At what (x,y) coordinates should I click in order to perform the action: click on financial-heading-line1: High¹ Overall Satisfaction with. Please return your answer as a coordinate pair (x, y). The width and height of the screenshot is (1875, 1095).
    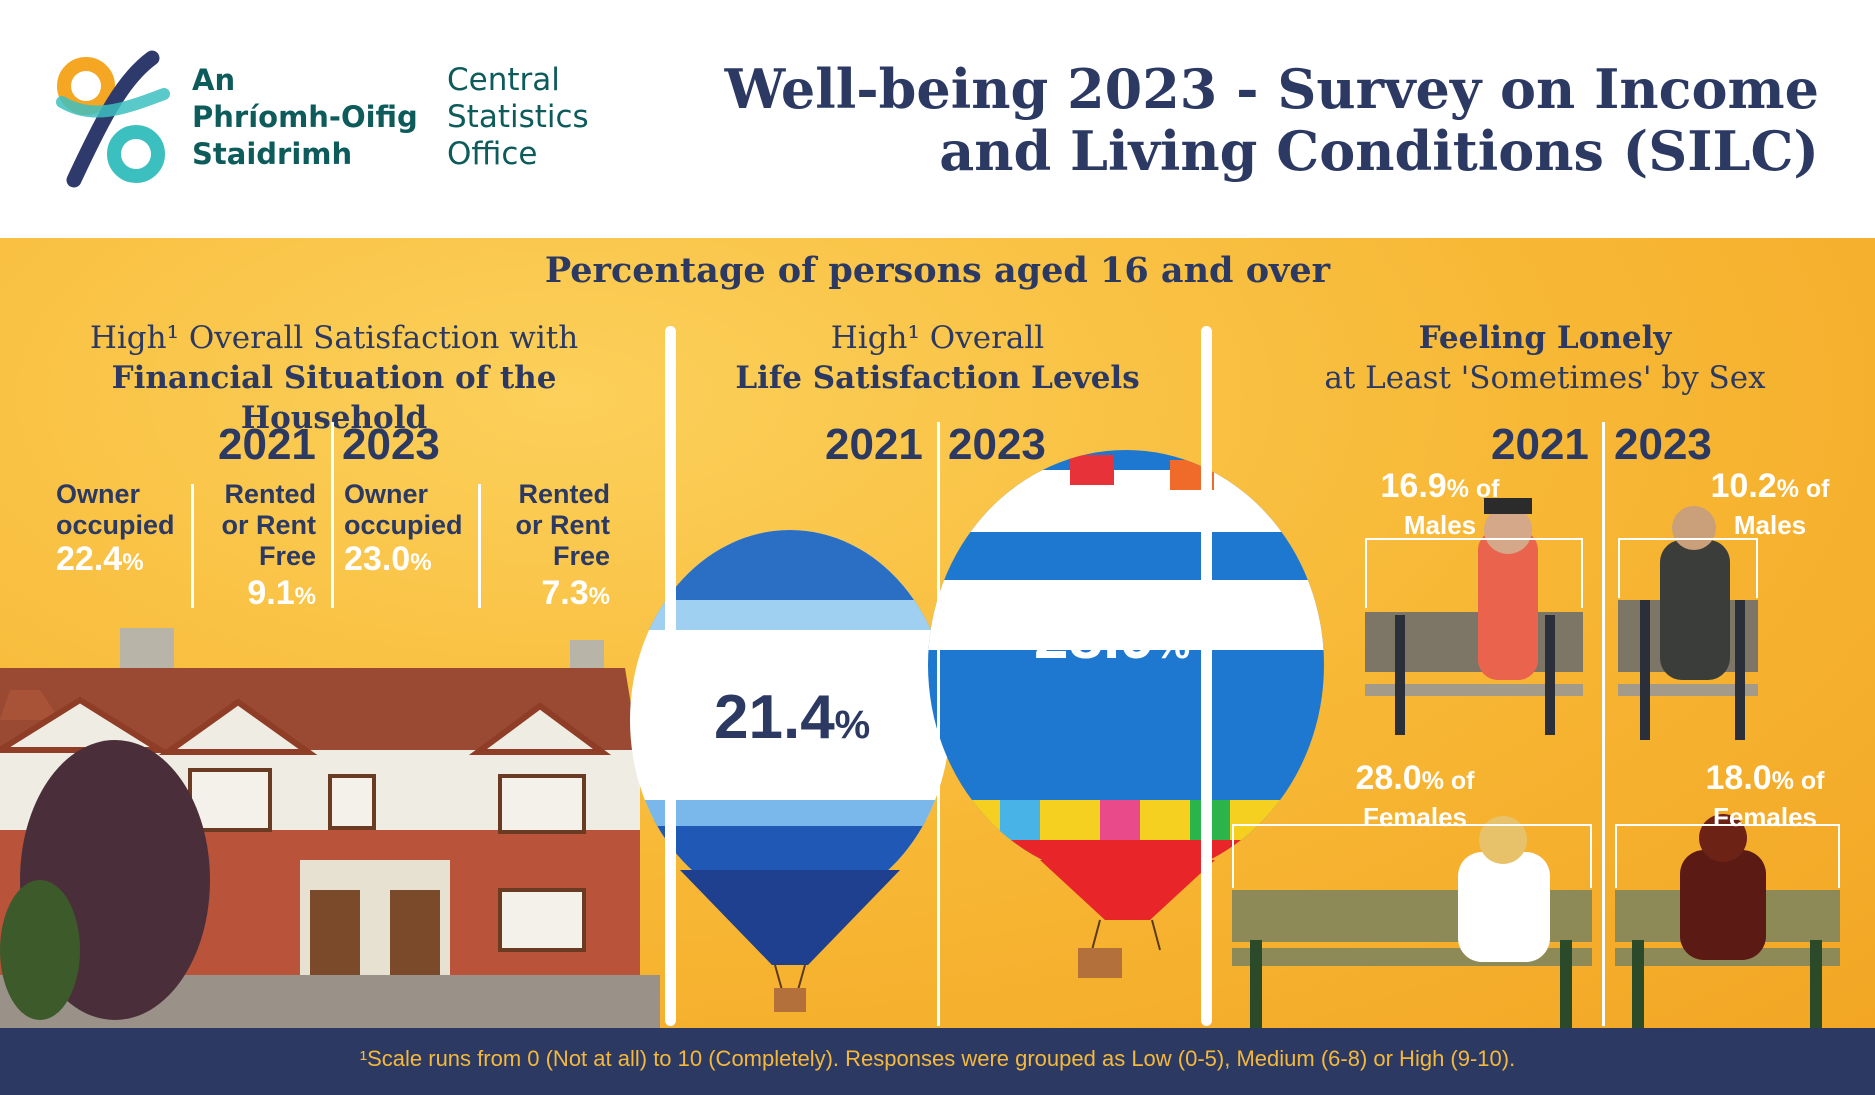
    Looking at the image, I should click on (334, 338).